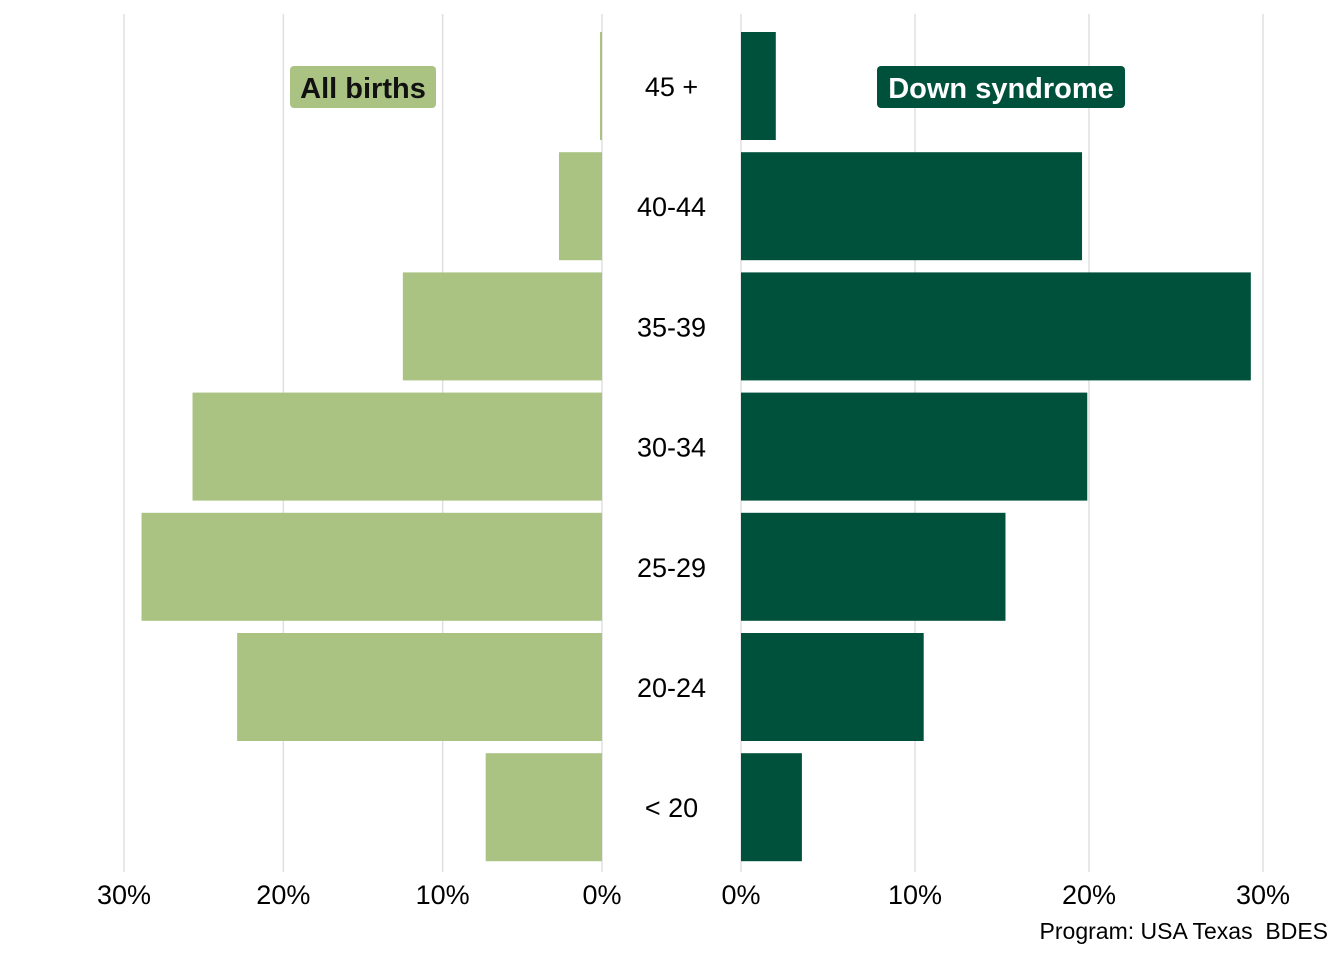 This screenshot has height=960, width=1344. I want to click on legend-box-down-syndrome, so click(1001, 87).